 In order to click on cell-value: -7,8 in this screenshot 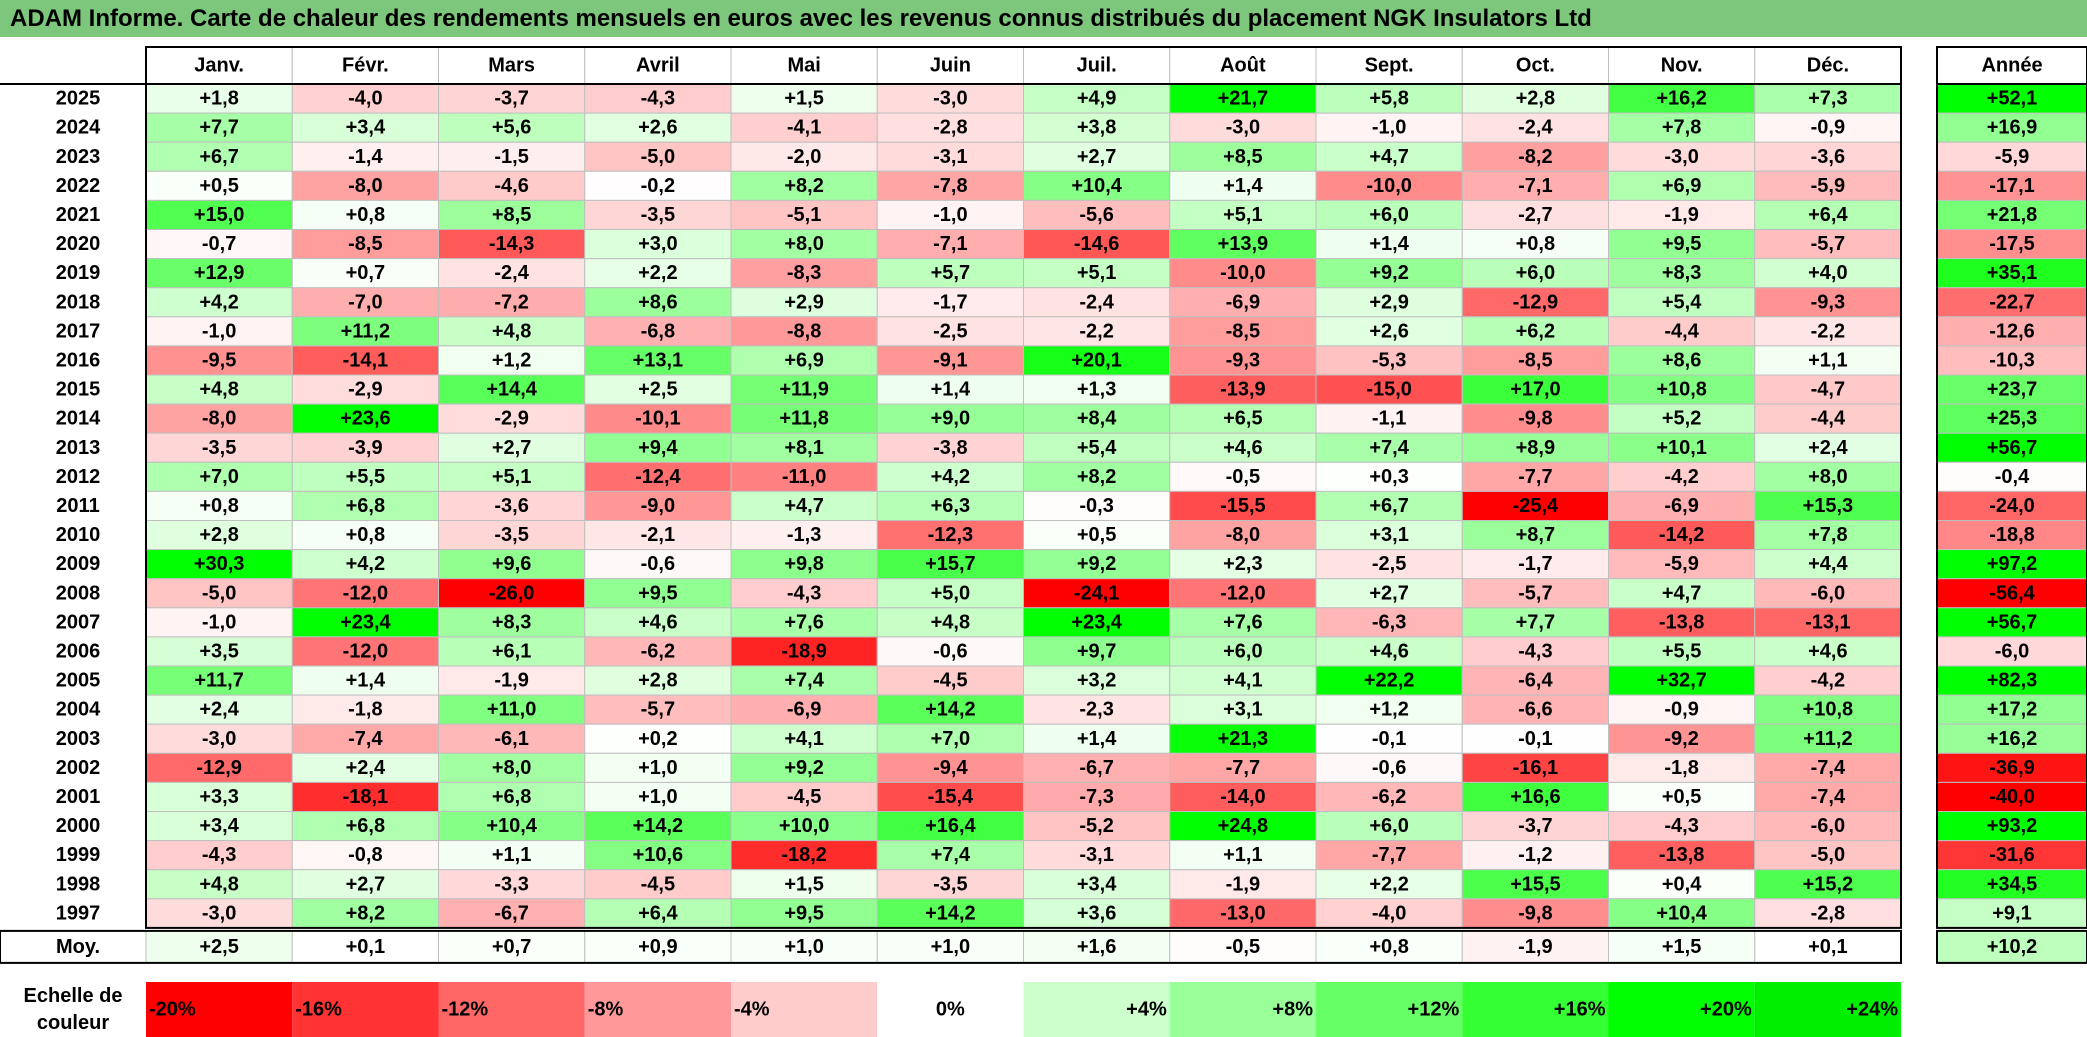, I will do `click(950, 186)`.